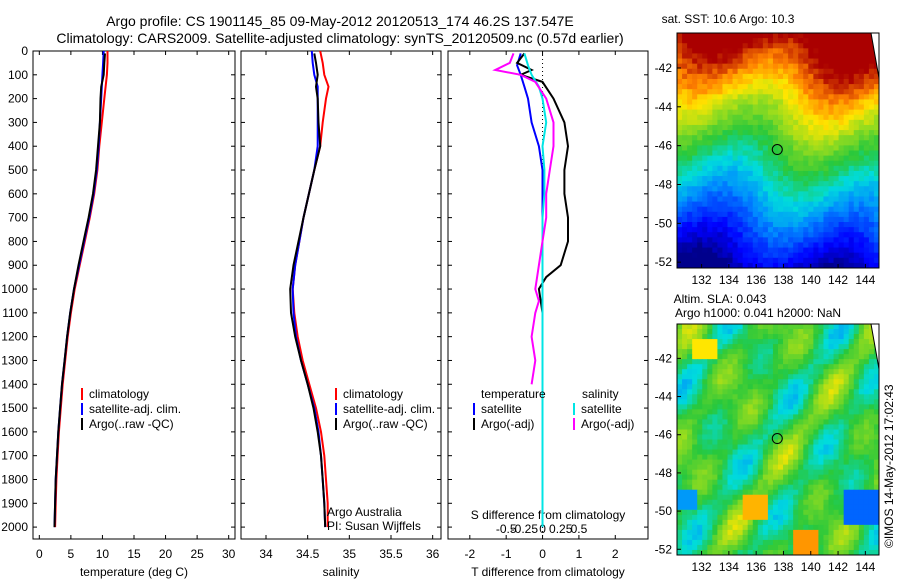 Image resolution: width=900 pixels, height=580 pixels. Describe the element at coordinates (391, 554) in the screenshot. I see `x-tick-label: 35.5` at that location.